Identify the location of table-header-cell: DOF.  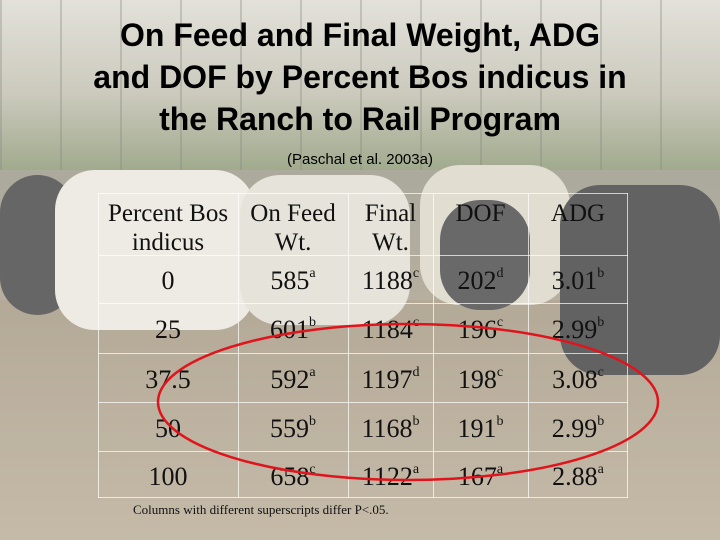
(480, 213).